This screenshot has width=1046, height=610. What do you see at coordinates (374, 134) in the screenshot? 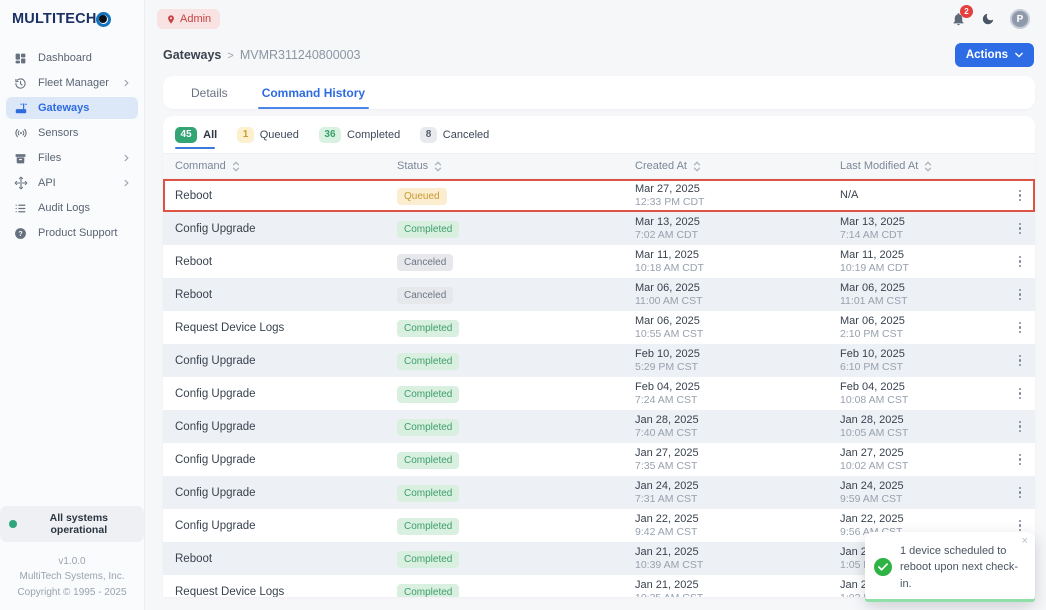
I see `filter-completed-label: Completed` at bounding box center [374, 134].